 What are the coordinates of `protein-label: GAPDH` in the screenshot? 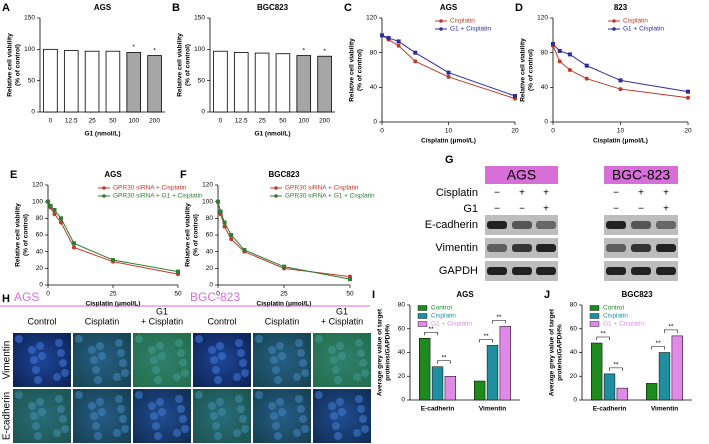 It's located at (458, 271).